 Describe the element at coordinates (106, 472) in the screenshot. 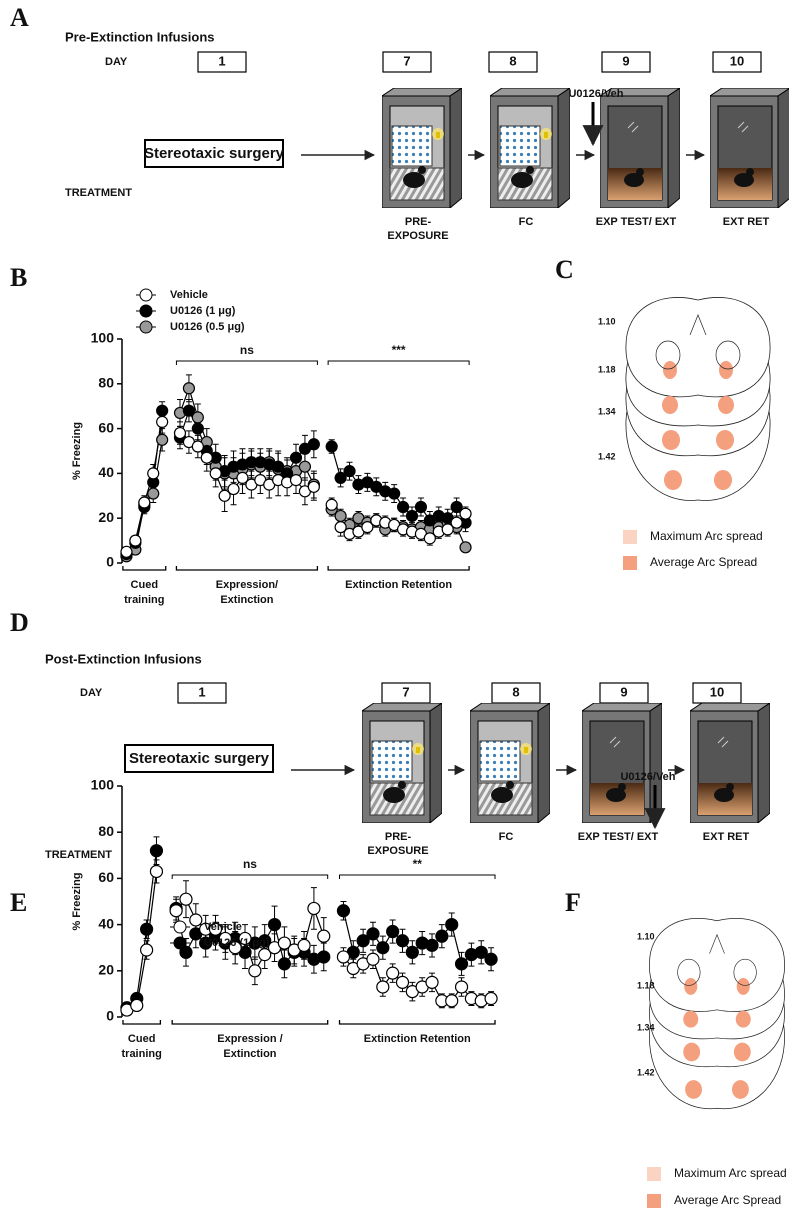

I see `y-tick-label: 40` at that location.